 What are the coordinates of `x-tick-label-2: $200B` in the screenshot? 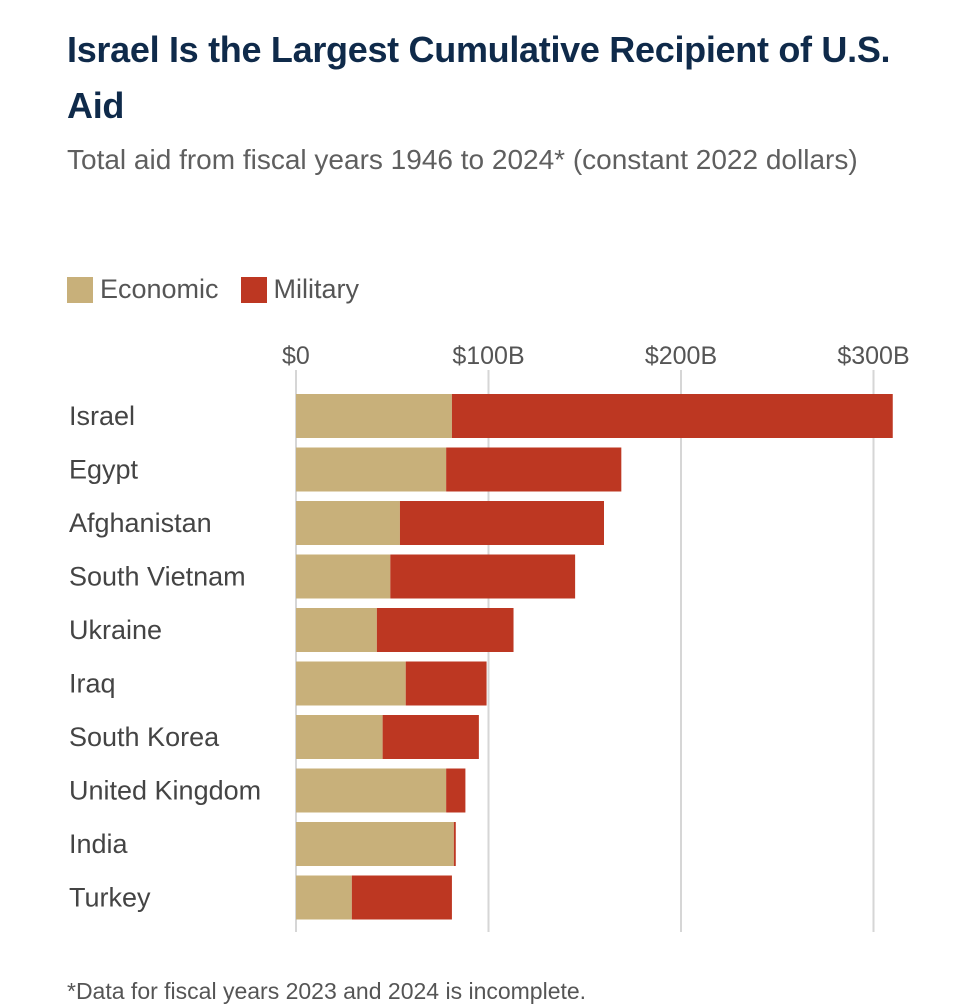 It's located at (681, 356).